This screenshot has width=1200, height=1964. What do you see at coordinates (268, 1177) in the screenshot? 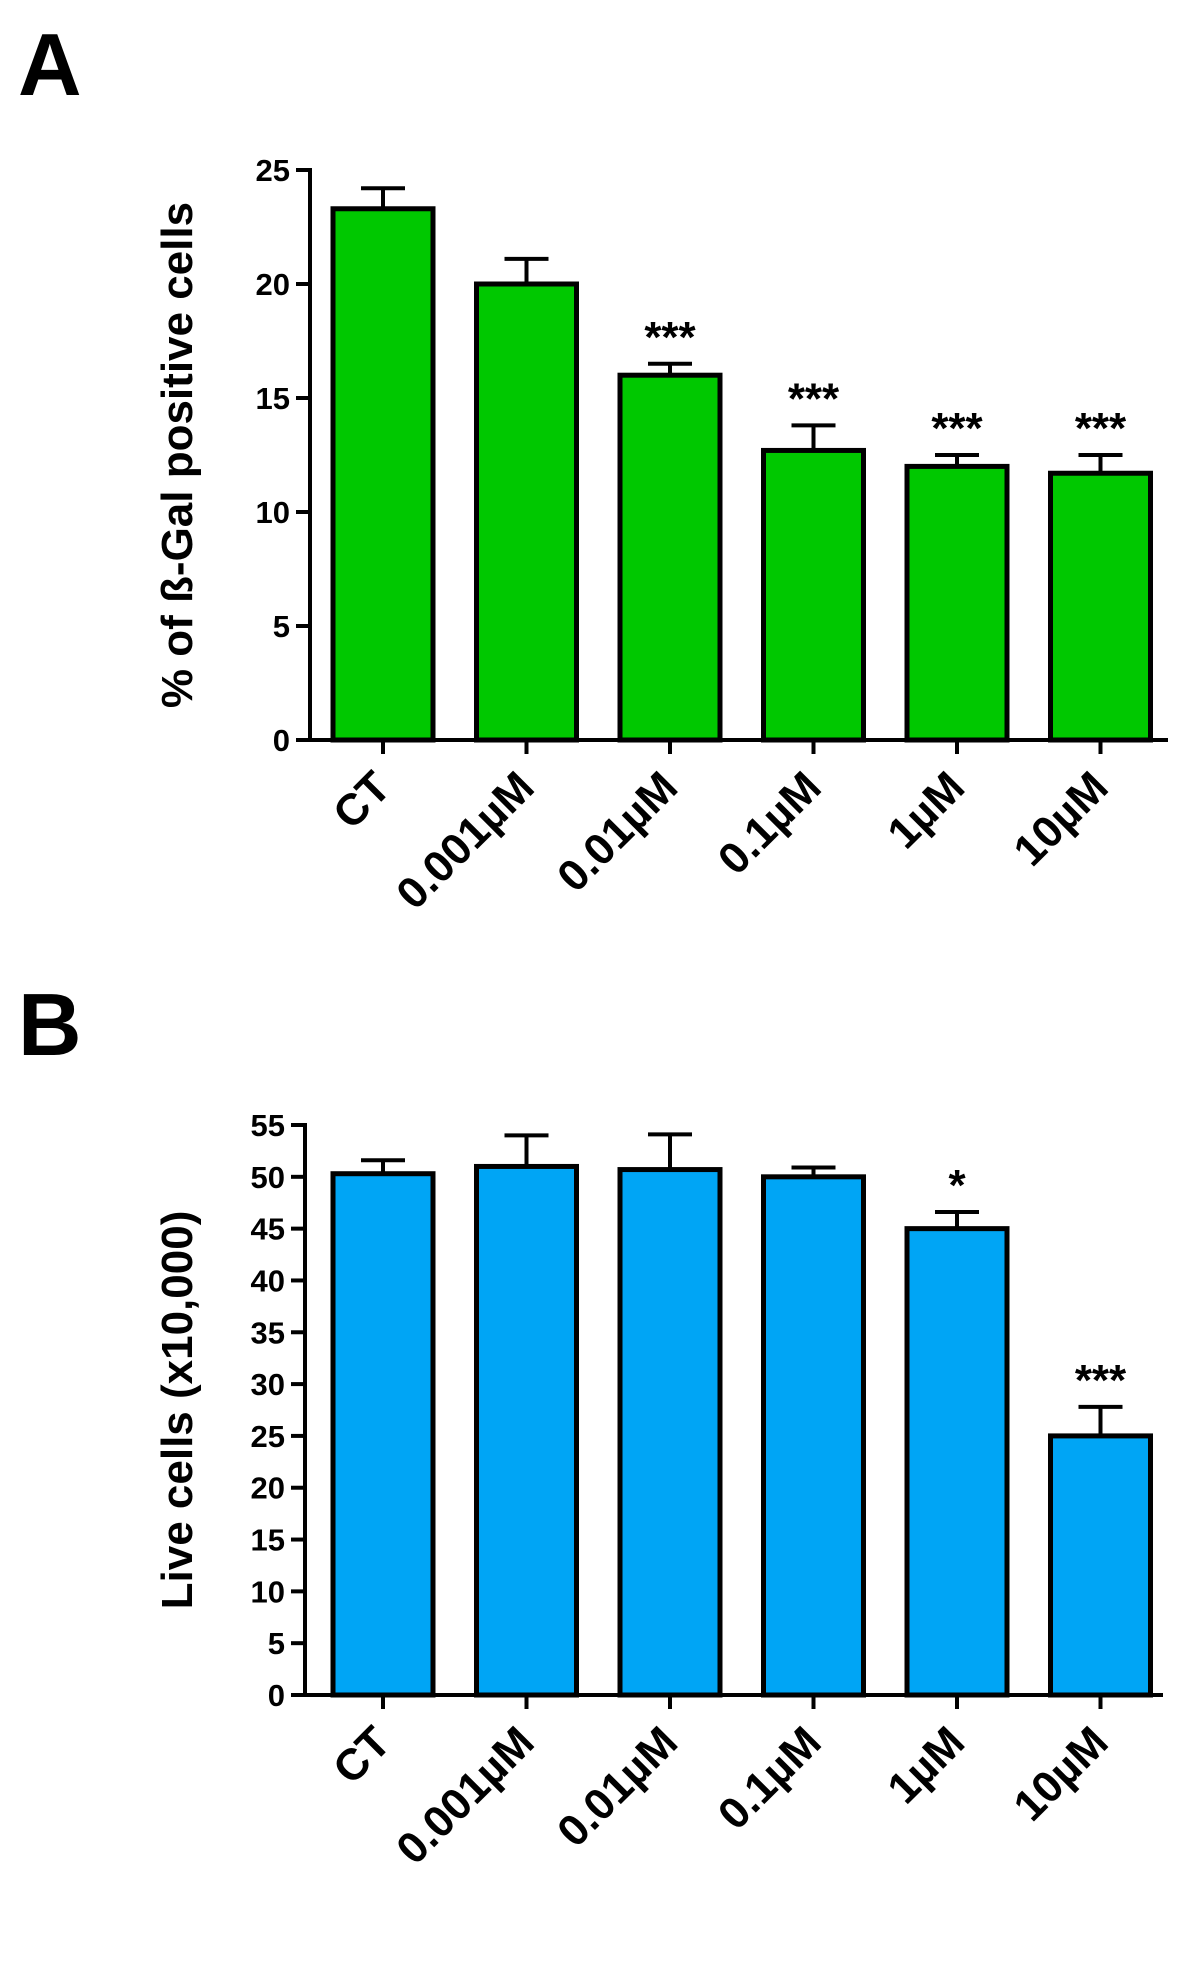
I see `y-tick-label: 50` at bounding box center [268, 1177].